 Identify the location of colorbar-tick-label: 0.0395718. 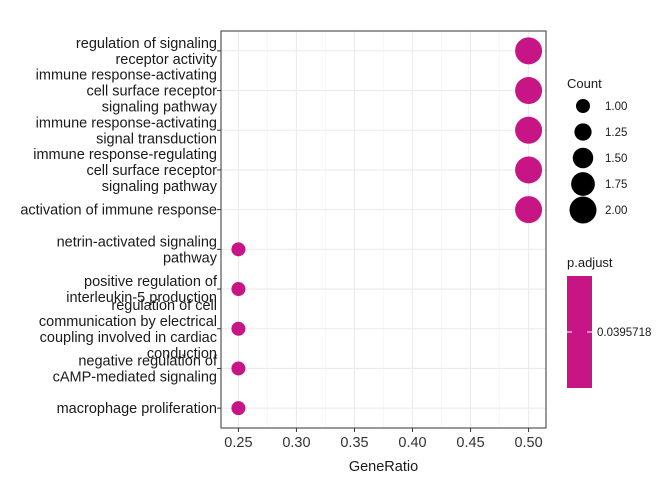
(624, 333).